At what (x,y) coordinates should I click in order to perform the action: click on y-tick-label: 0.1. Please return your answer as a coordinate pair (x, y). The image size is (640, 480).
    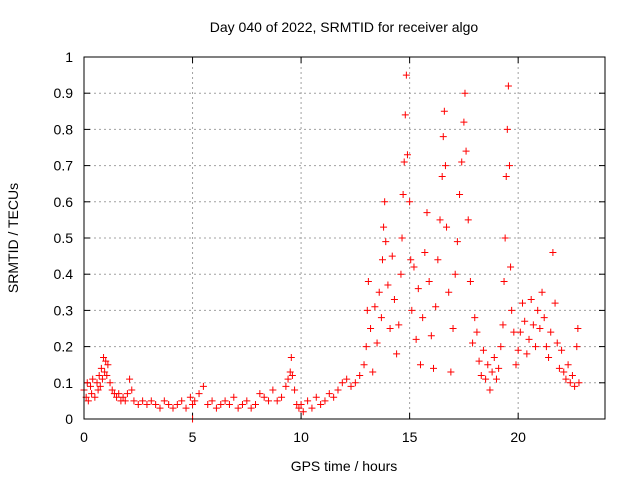
    Looking at the image, I should click on (64, 383).